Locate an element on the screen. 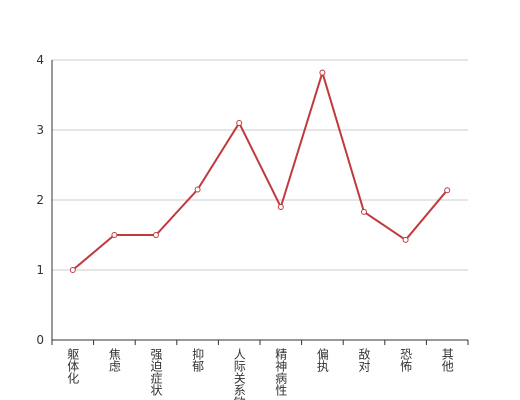  x-tick-label: 其他 is located at coordinates (447, 360).